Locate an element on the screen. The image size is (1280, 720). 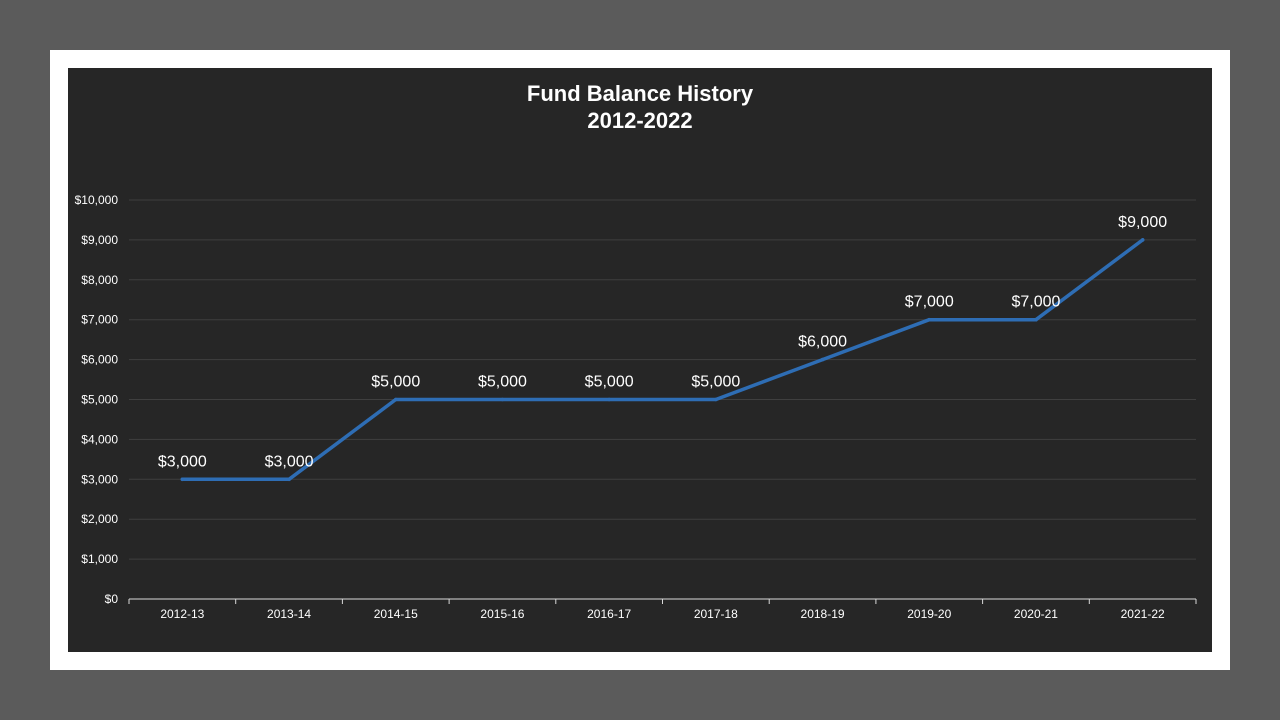
y-tick-label: $0 is located at coordinates (112, 599).